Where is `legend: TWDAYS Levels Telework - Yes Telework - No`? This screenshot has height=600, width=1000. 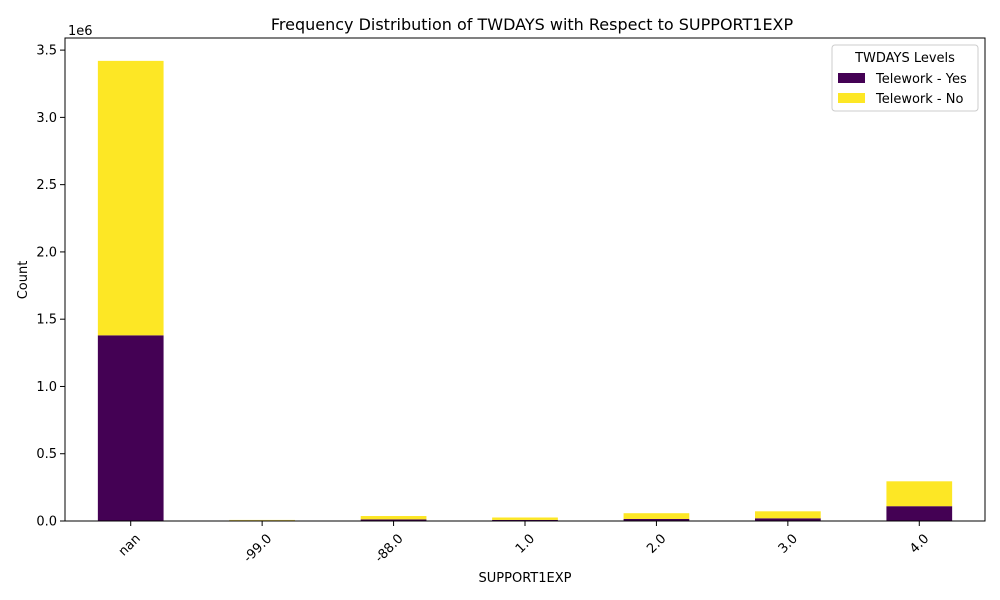 legend: TWDAYS Levels Telework - Yes Telework - No is located at coordinates (905, 78).